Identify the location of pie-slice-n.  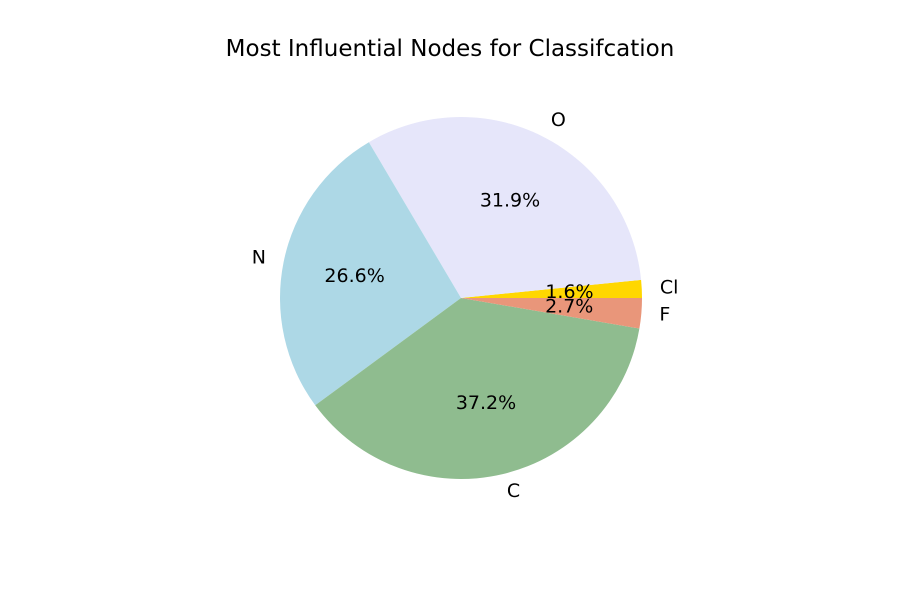
(370, 274).